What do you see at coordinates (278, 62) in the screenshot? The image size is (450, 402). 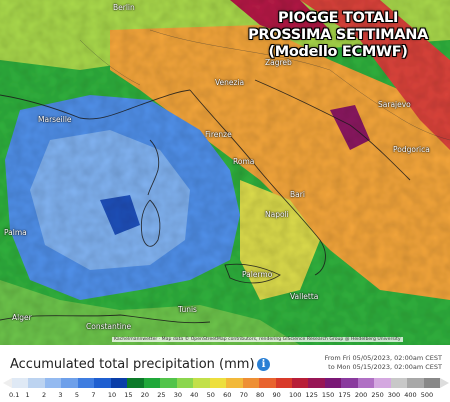 I see `city-label-zagreb: Zagreb` at bounding box center [278, 62].